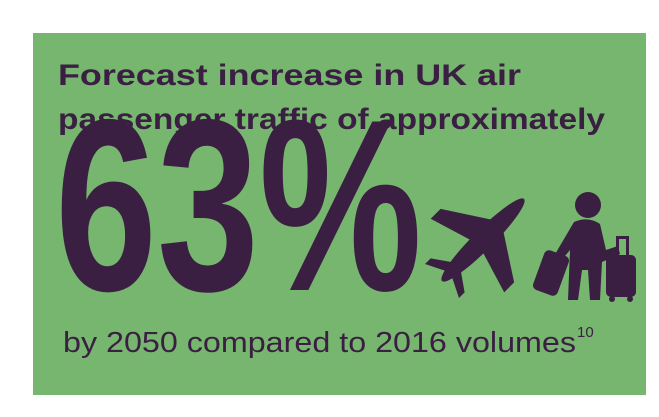 This screenshot has height=417, width=659. Describe the element at coordinates (319, 343) in the screenshot. I see `caption: by 2050 compared to 2016 volumes` at that location.